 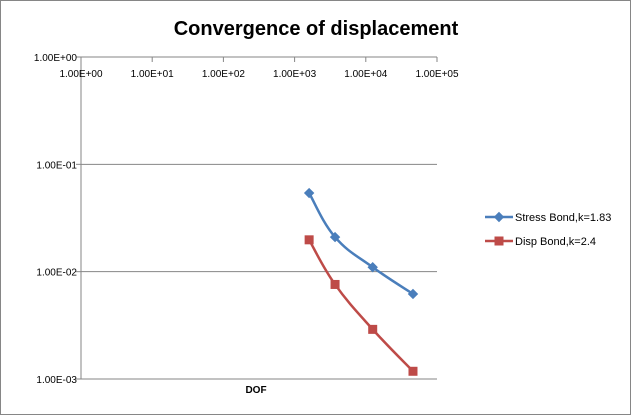 I want to click on x-tick-label: 1.00E+05, so click(x=437, y=74).